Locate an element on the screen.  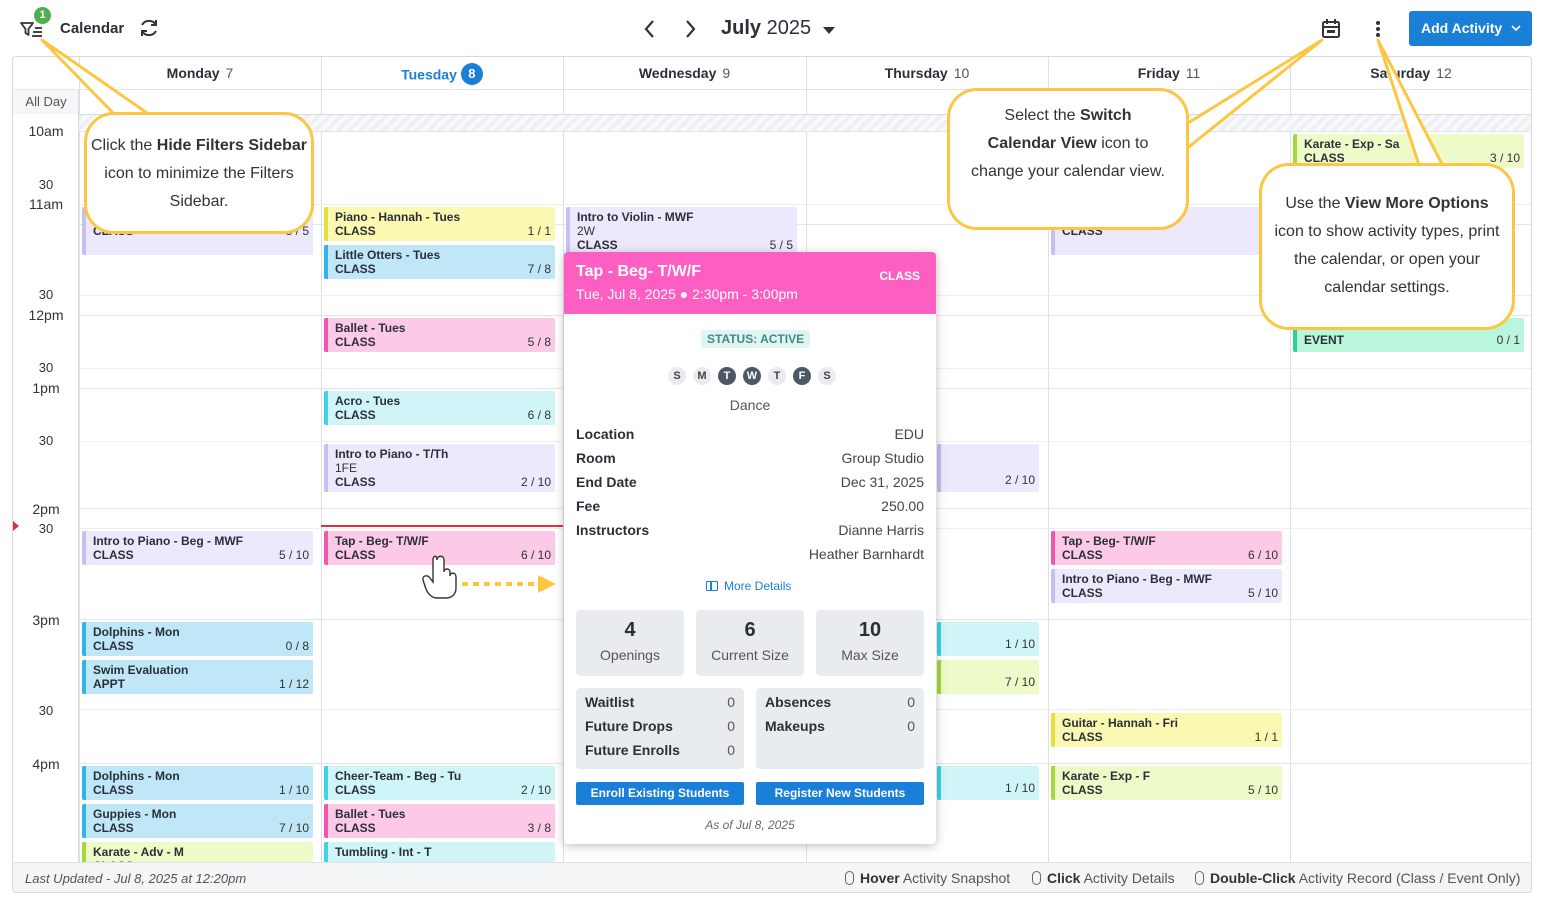
day-header-wednesday: Wednesday 9 is located at coordinates (684, 73).